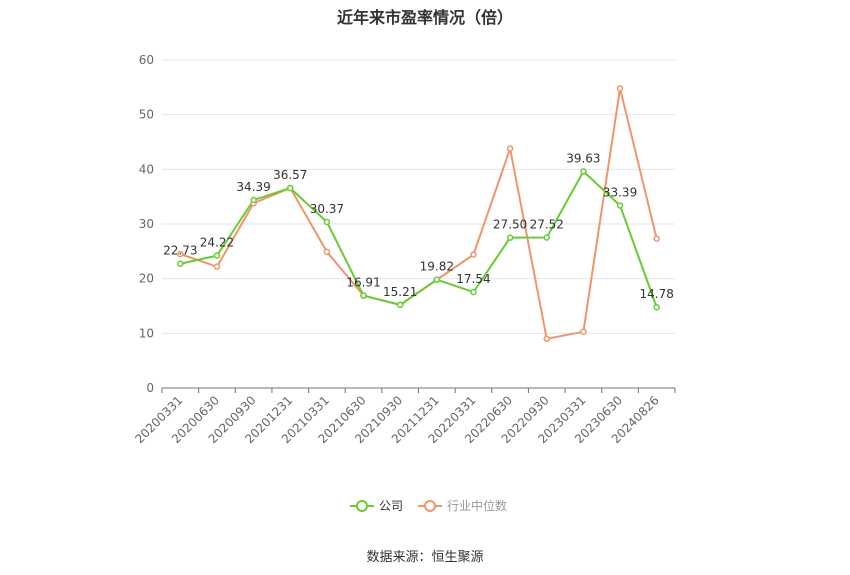 Image resolution: width=850 pixels, height=575 pixels. What do you see at coordinates (477, 505) in the screenshot?
I see `legend-label: 行业中位数` at bounding box center [477, 505].